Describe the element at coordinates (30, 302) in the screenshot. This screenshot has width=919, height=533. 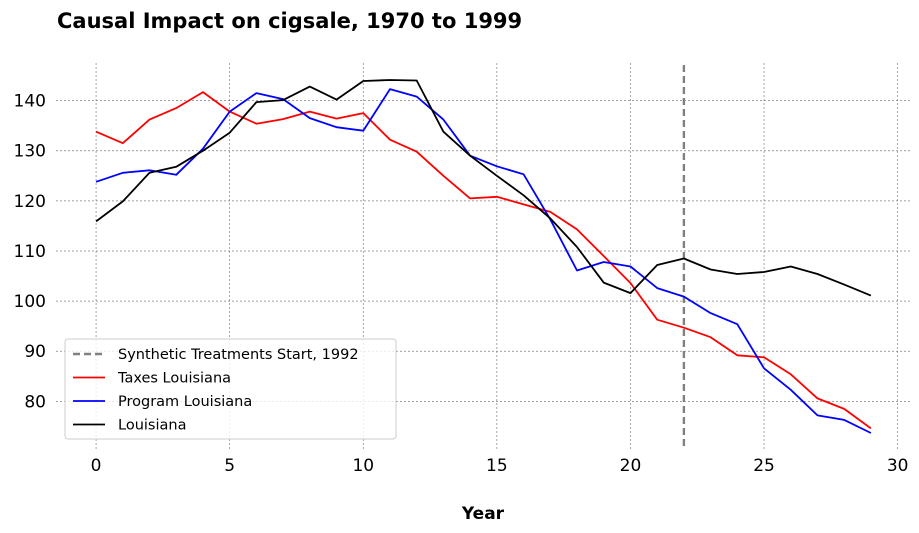
I see `y-tick-label: 100` at that location.